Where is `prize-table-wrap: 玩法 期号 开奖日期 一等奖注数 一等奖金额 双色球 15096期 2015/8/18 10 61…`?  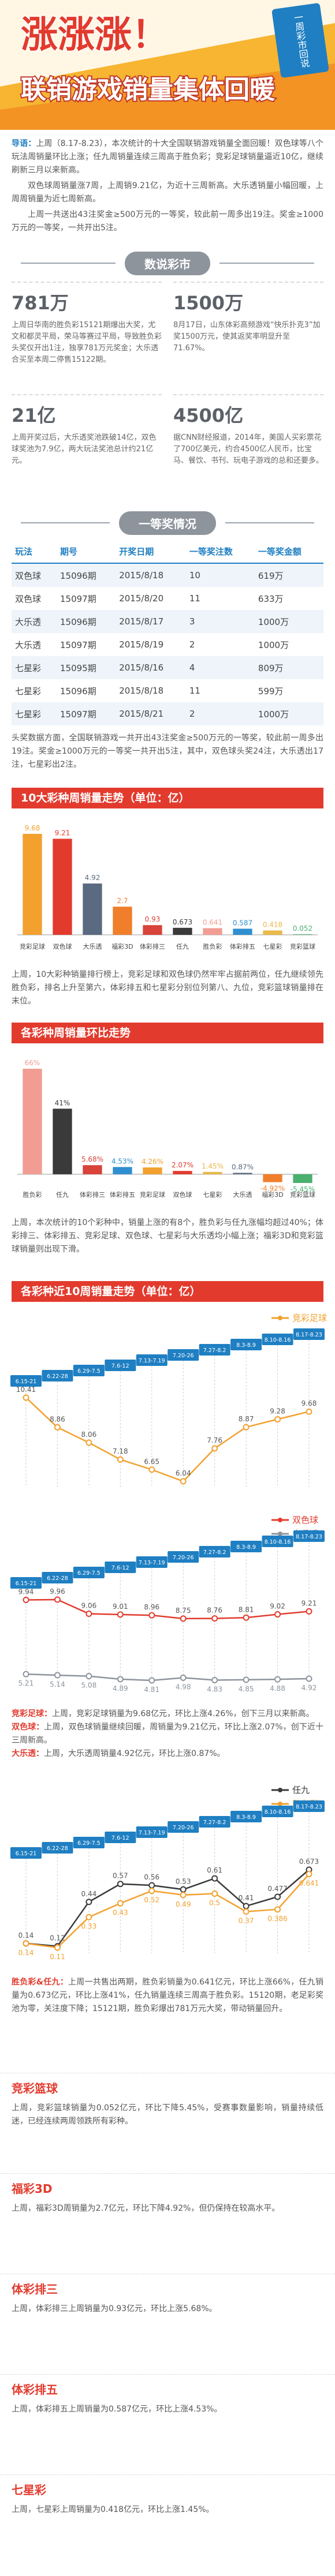 prize-table-wrap: 玩法 期号 开奖日期 一等奖注数 一等奖金额 双色球 15096期 2015/8/18 10 61… is located at coordinates (167, 633).